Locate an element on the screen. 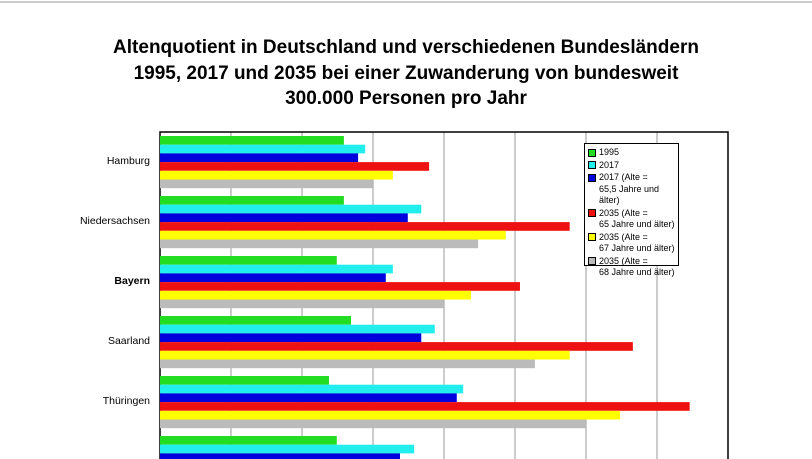 This screenshot has height=459, width=812. legend-item: 2017 is located at coordinates (633, 166).